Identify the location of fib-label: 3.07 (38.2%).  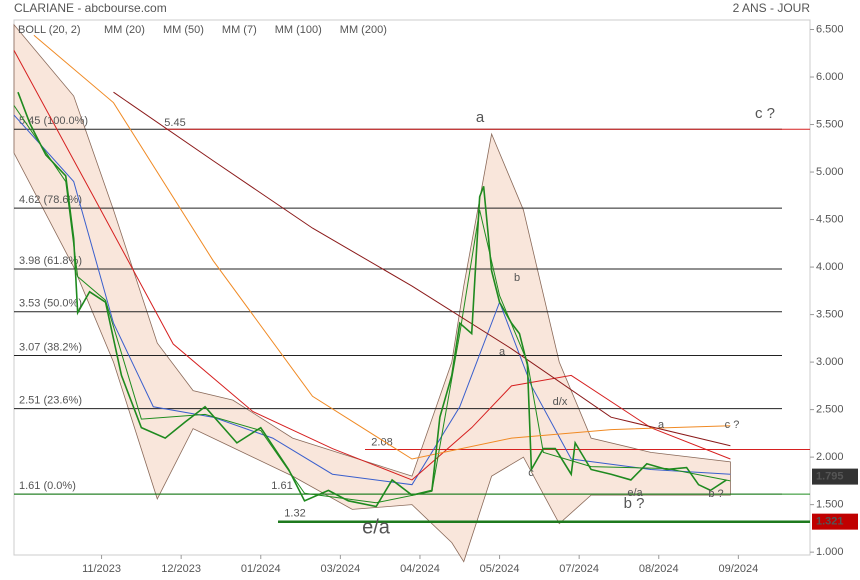
(50, 347).